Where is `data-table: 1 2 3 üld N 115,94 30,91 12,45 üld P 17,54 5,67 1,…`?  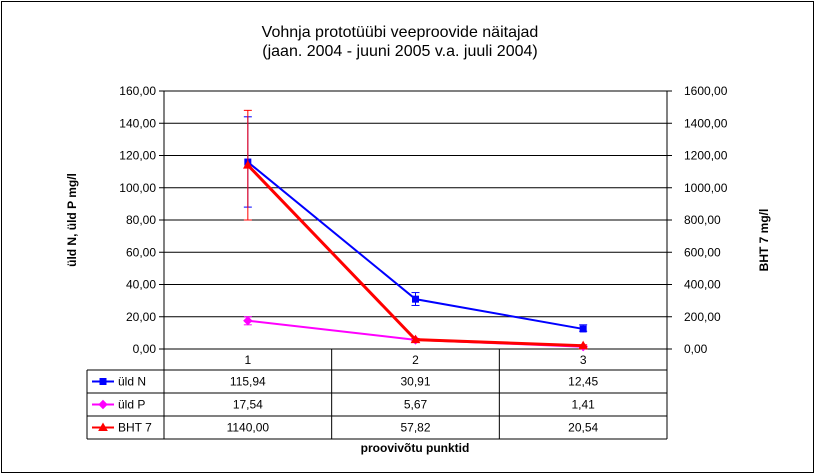 data-table: 1 2 3 üld N 115,94 30,91 12,45 üld P 17,54 5,67 1,… is located at coordinates (377, 394).